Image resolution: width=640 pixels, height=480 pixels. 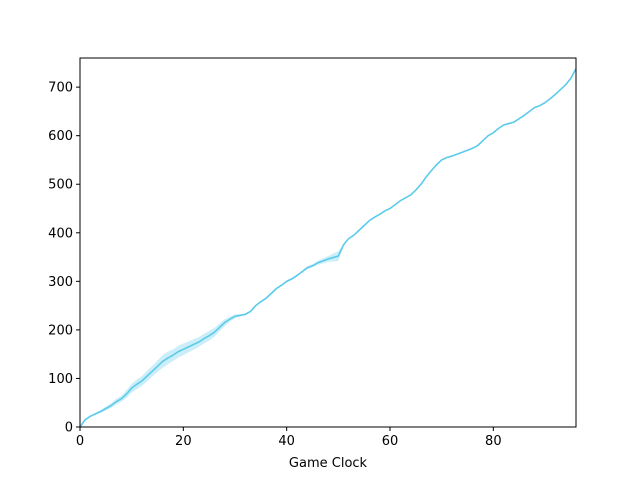 I want to click on y-tick-label: 300, so click(x=60, y=282).